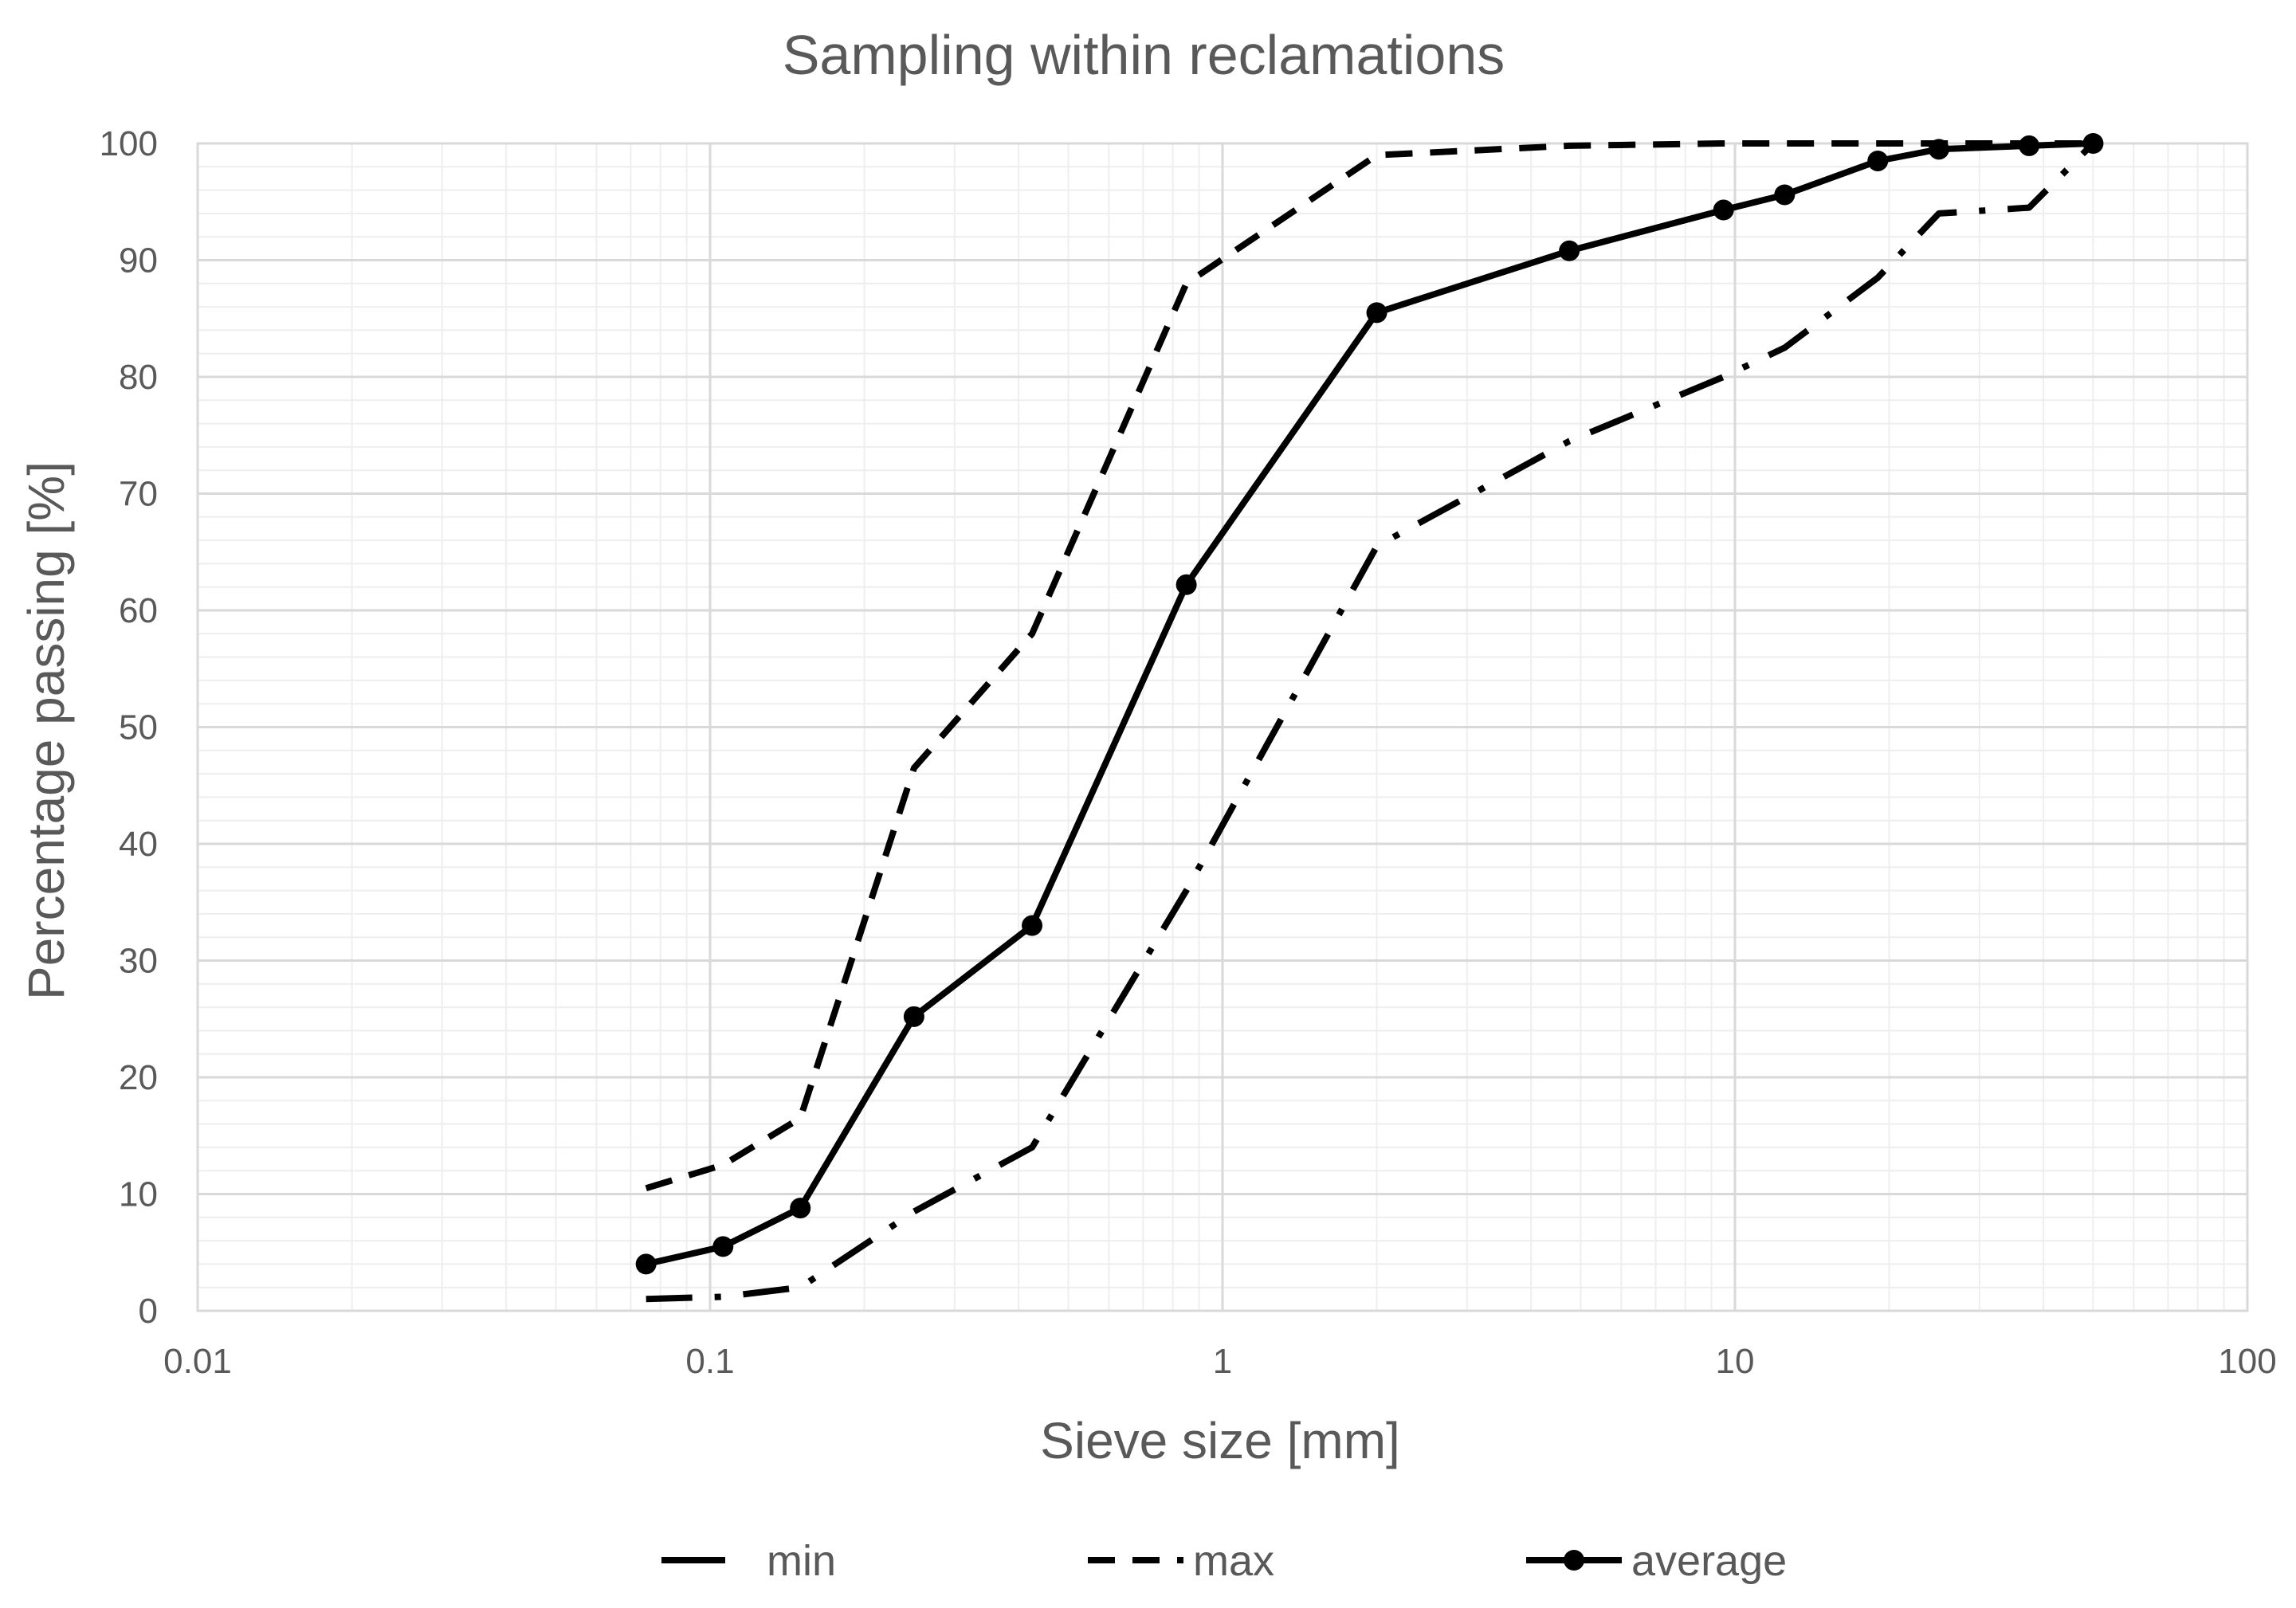 This screenshot has height=1608, width=2296. Describe the element at coordinates (138, 727) in the screenshot. I see `y-tick-label: 50` at that location.